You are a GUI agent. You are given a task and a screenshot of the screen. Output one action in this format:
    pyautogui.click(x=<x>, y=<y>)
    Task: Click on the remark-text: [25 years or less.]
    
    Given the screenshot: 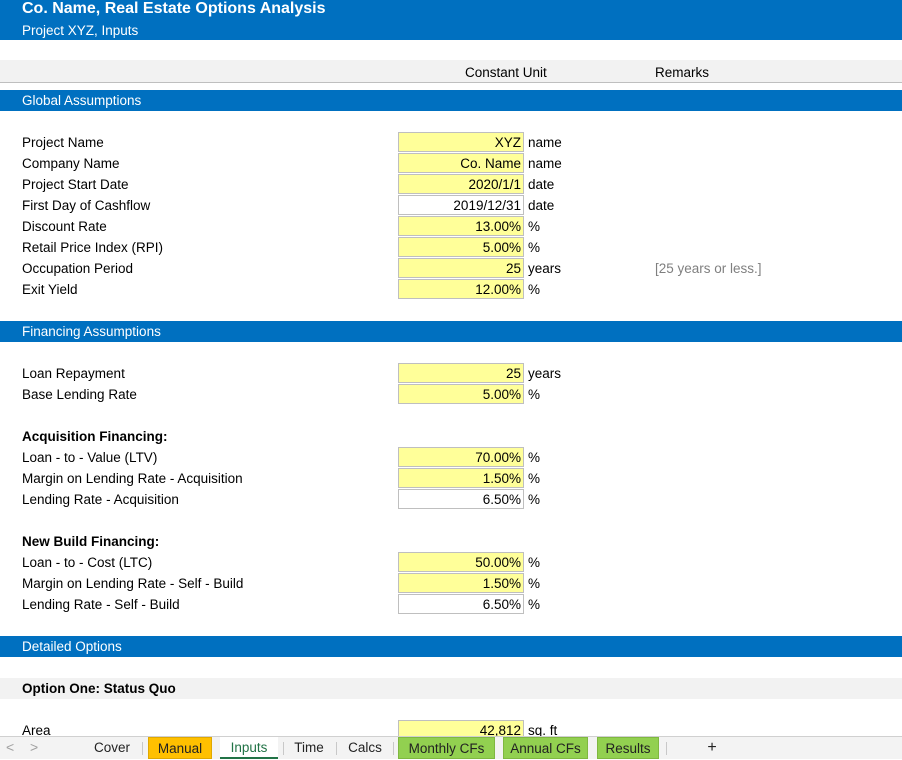 What is the action you would take?
    pyautogui.click(x=708, y=268)
    